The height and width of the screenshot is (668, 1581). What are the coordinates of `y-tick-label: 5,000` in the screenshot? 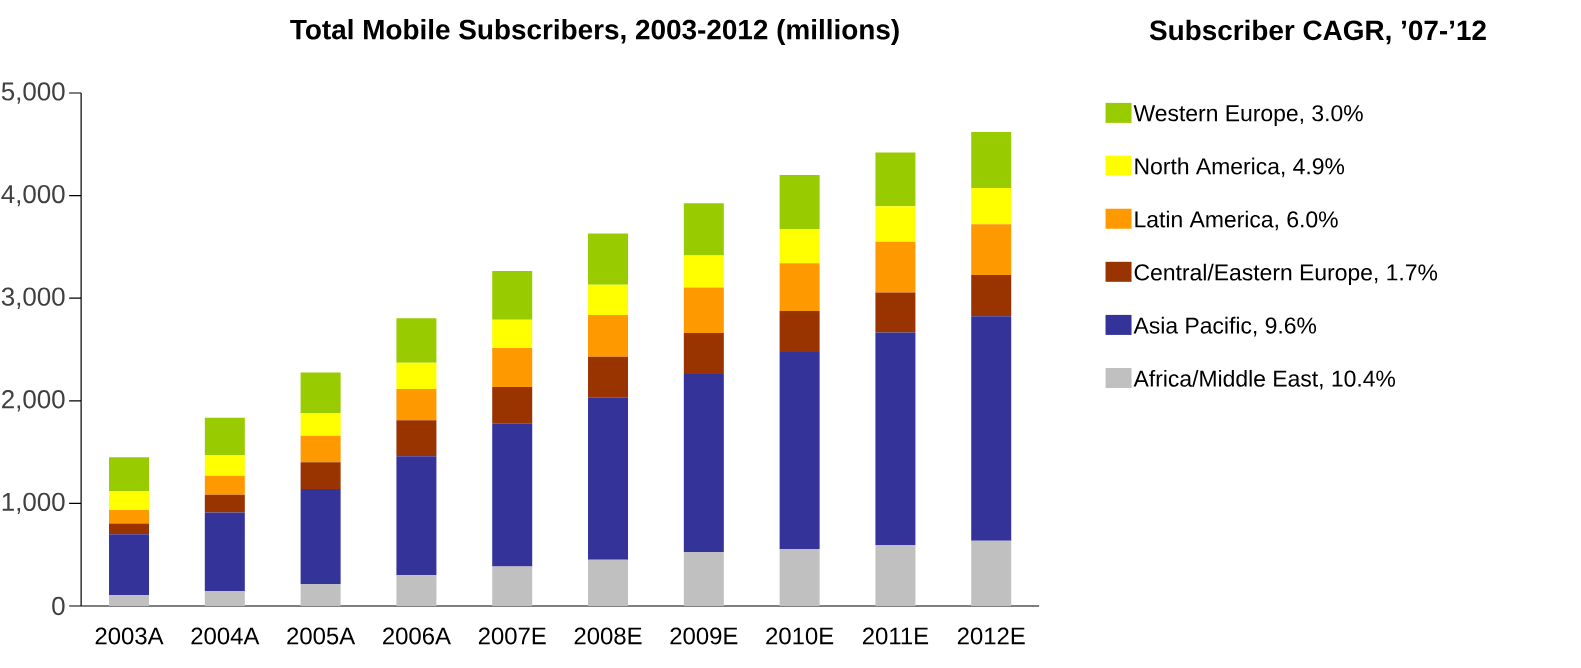 It's located at (33, 93).